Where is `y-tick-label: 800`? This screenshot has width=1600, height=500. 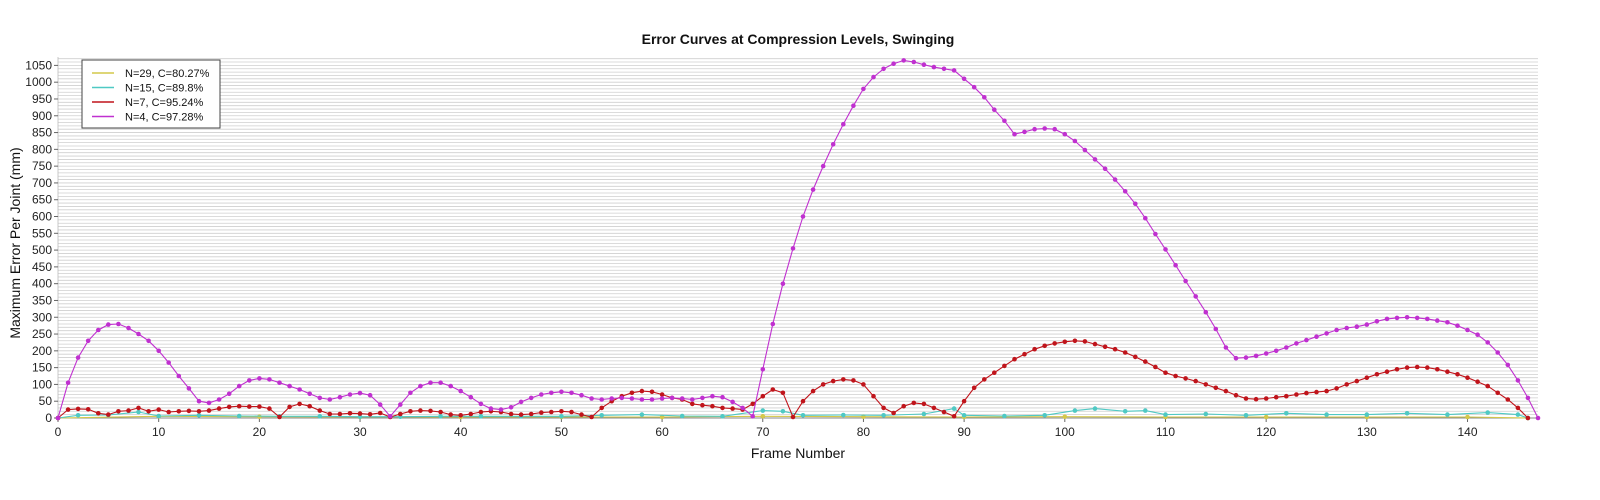
y-tick-label: 800 is located at coordinates (42, 149).